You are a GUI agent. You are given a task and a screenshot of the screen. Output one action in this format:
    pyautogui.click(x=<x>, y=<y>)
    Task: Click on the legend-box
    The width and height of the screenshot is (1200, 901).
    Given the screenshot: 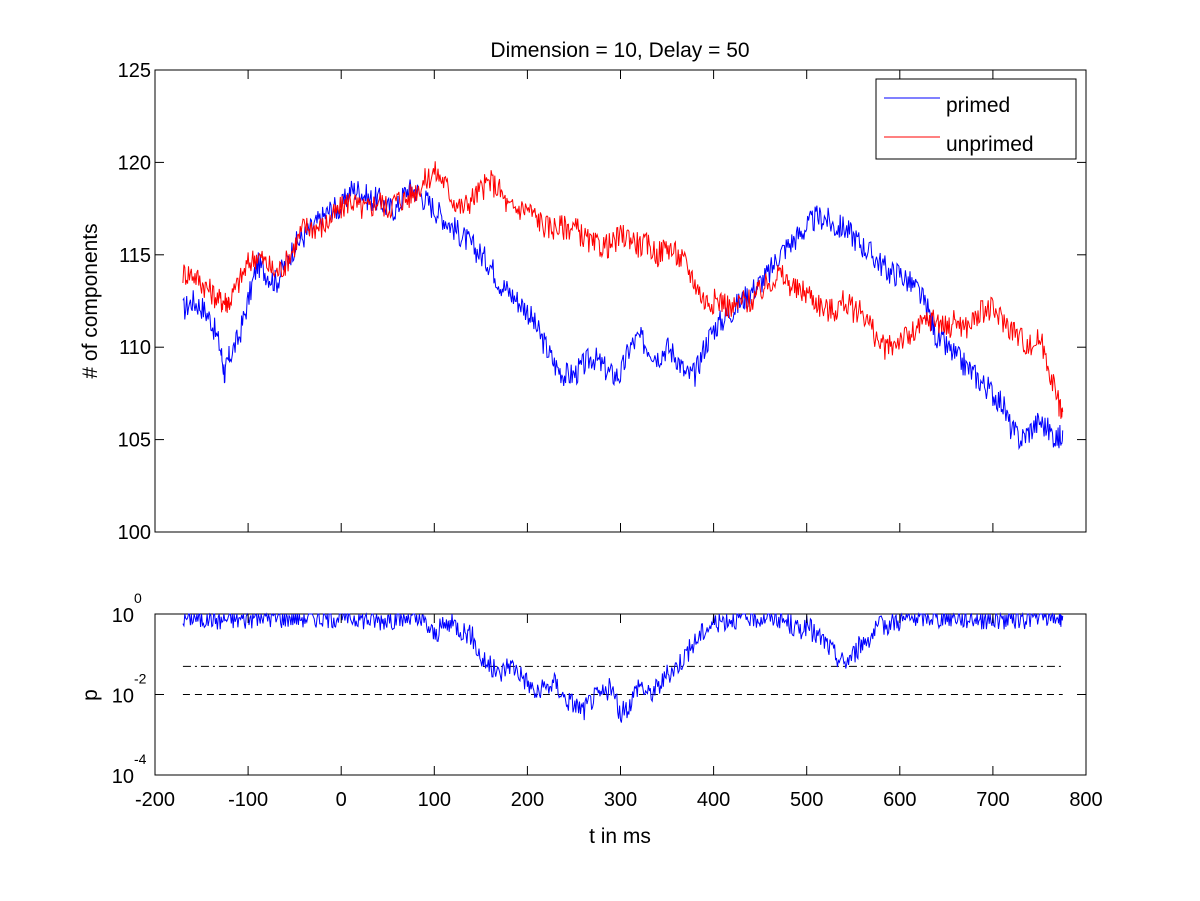 What is the action you would take?
    pyautogui.click(x=976, y=119)
    